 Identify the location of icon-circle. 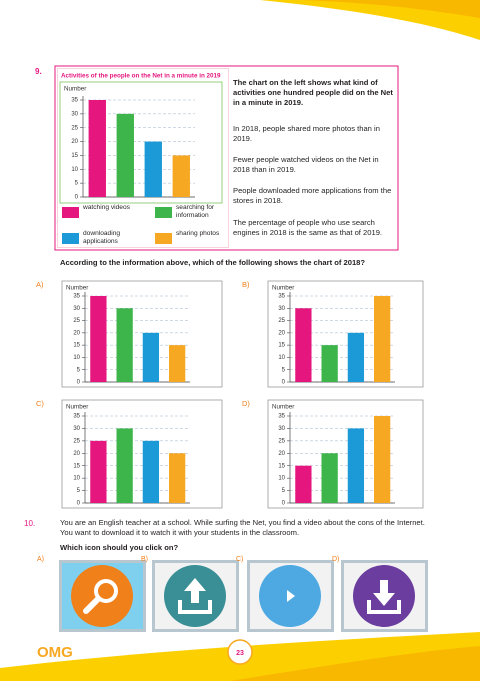
(102, 596).